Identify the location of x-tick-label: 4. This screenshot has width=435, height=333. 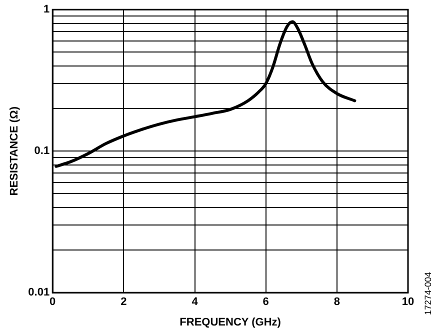
(195, 302).